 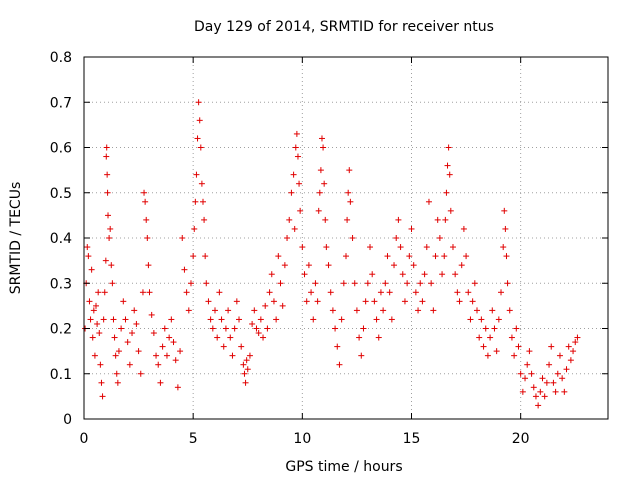 I want to click on x-tick-label: 20, so click(x=521, y=439).